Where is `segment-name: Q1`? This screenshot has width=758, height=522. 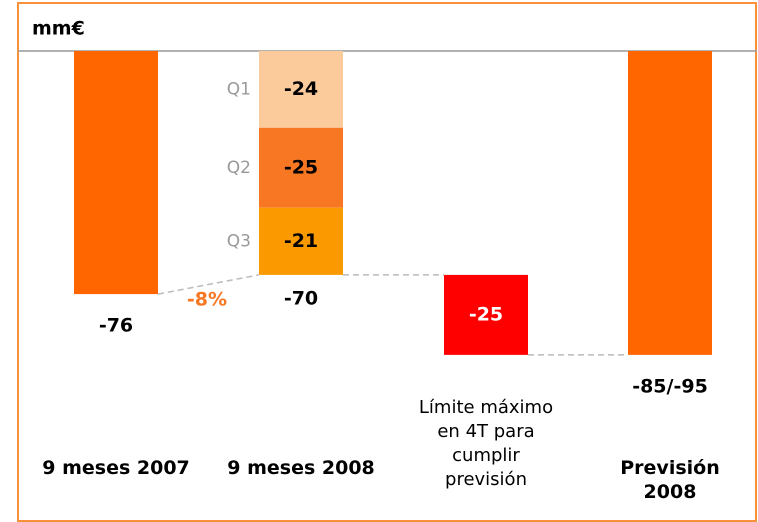
segment-name: Q1 is located at coordinates (239, 89).